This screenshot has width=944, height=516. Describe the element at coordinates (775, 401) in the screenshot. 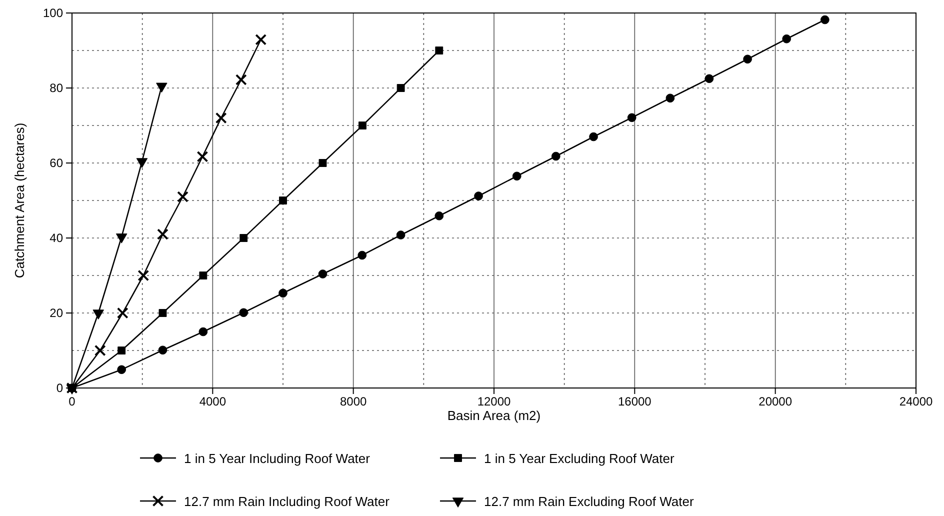

I see `x-tick-label: 20000` at that location.